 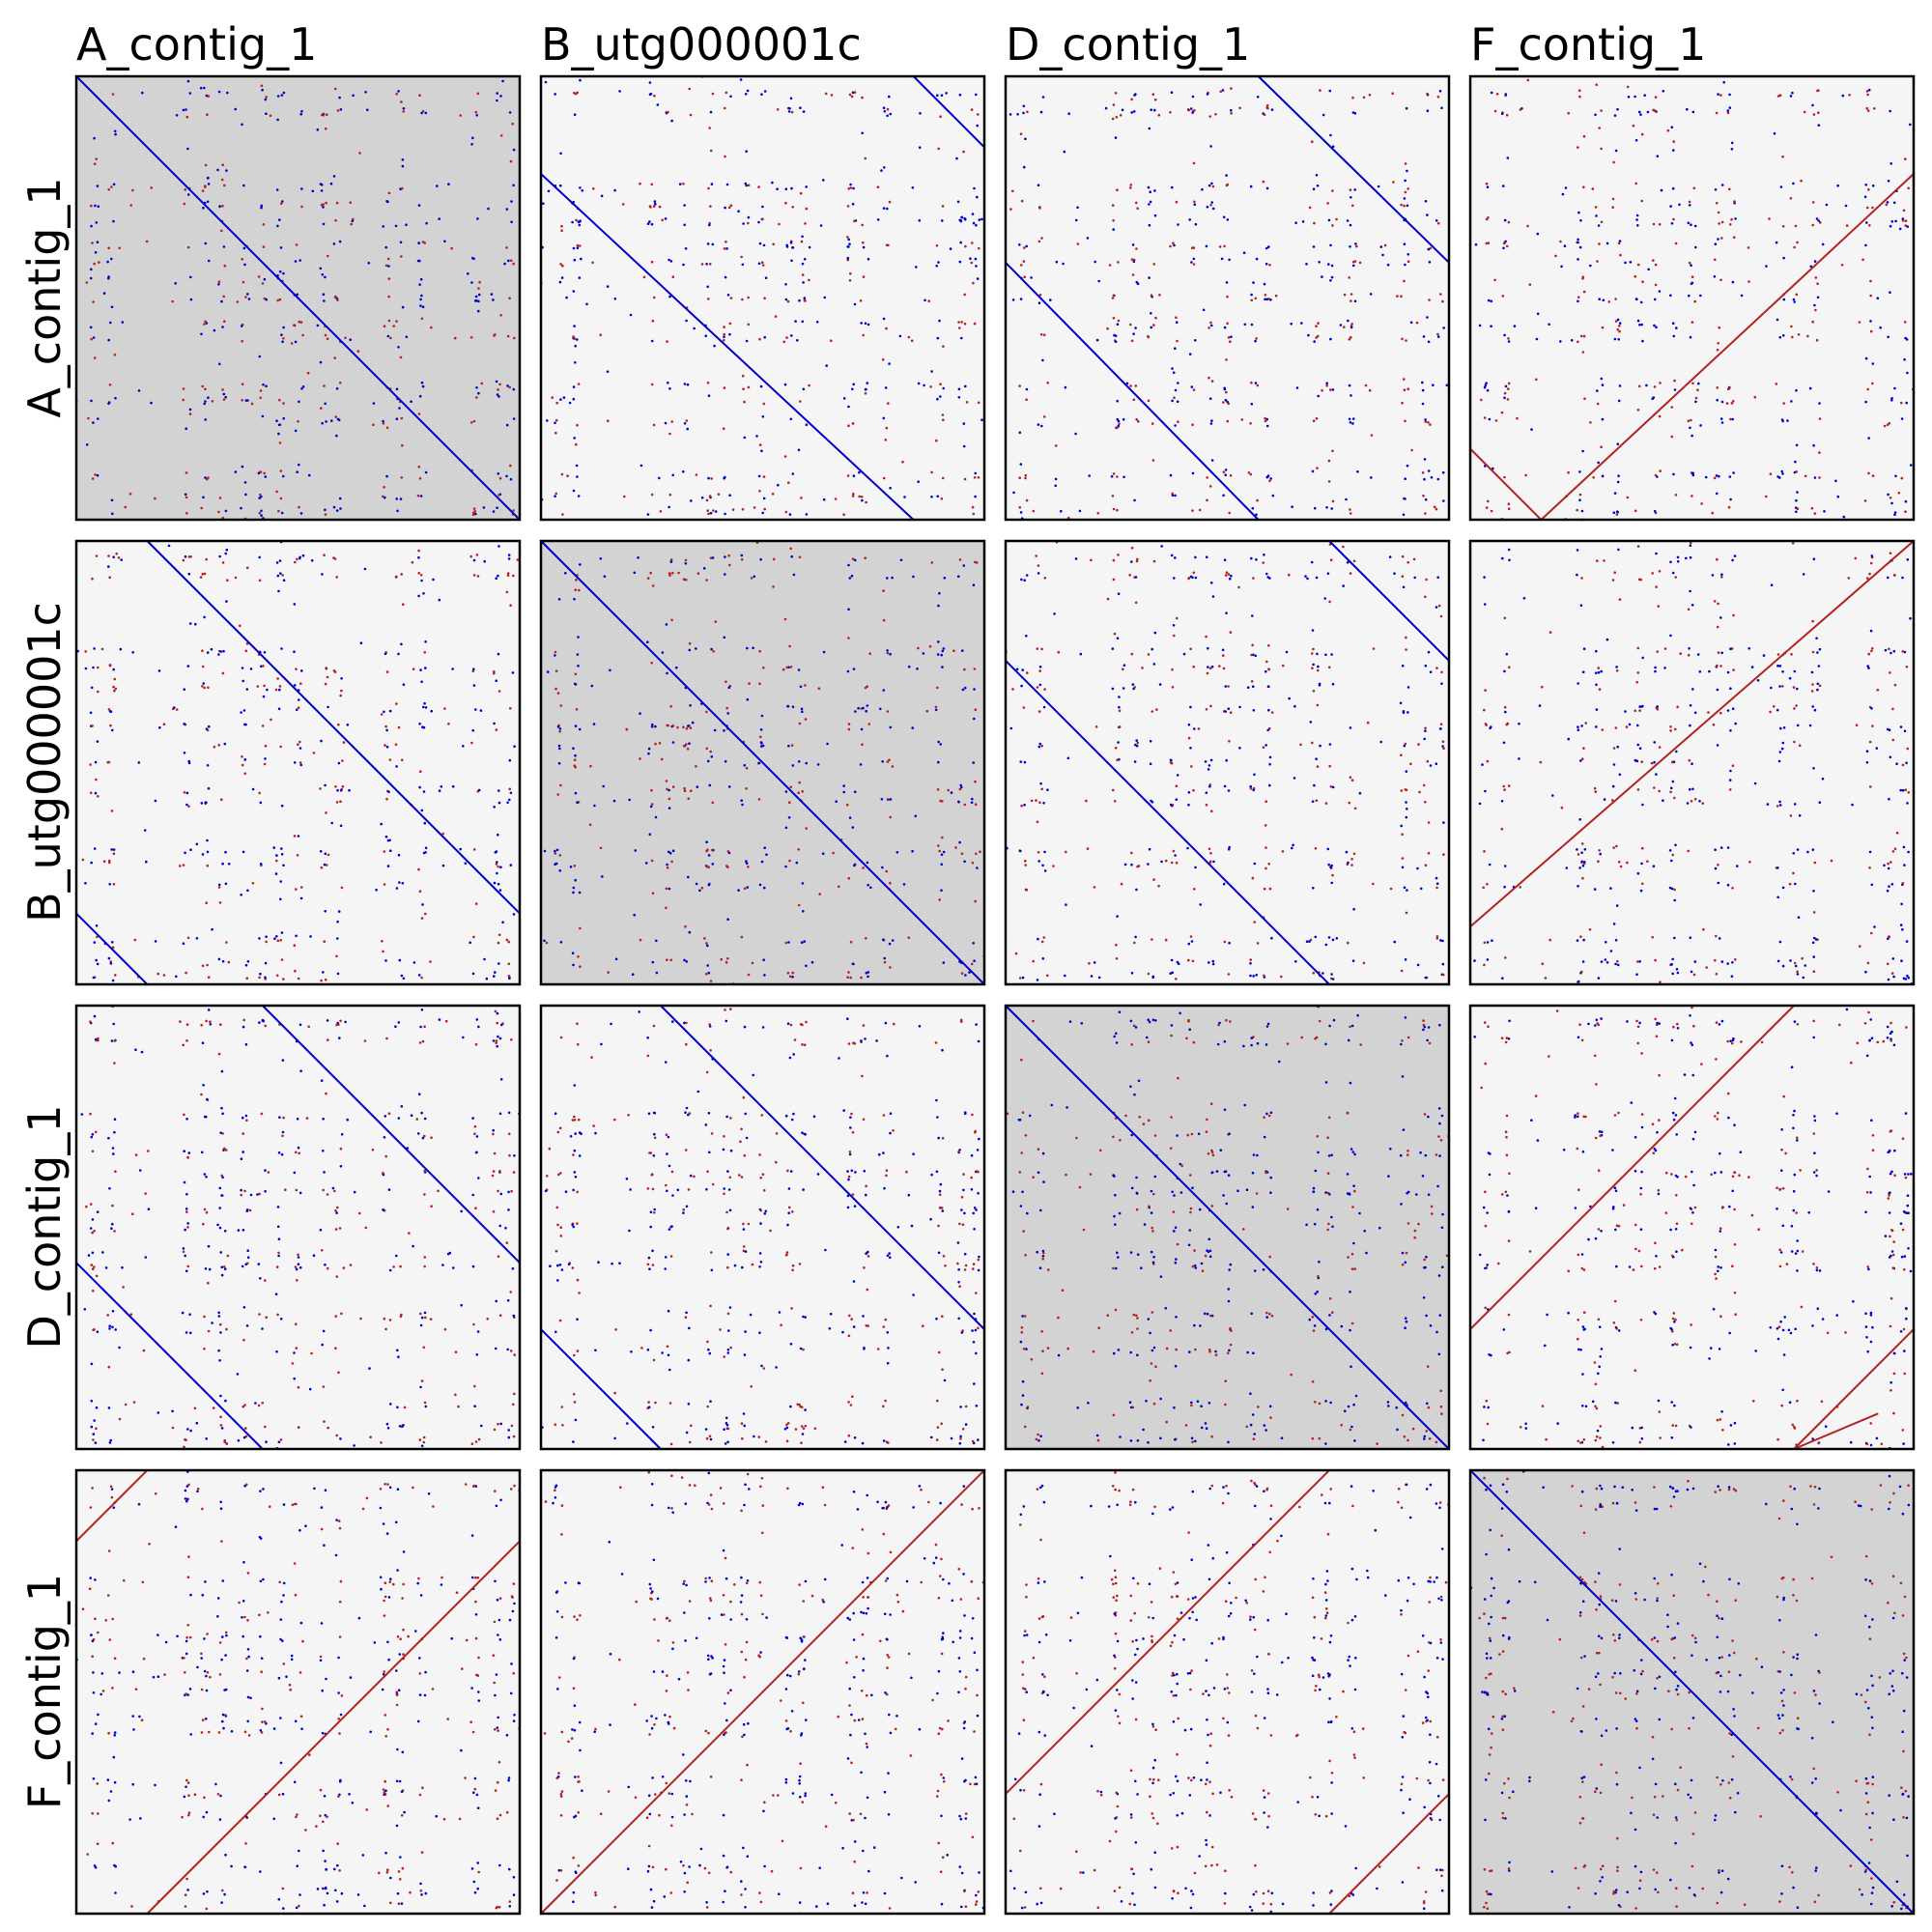 What do you see at coordinates (300, 1227) in the screenshot?
I see `repeat-dots` at bounding box center [300, 1227].